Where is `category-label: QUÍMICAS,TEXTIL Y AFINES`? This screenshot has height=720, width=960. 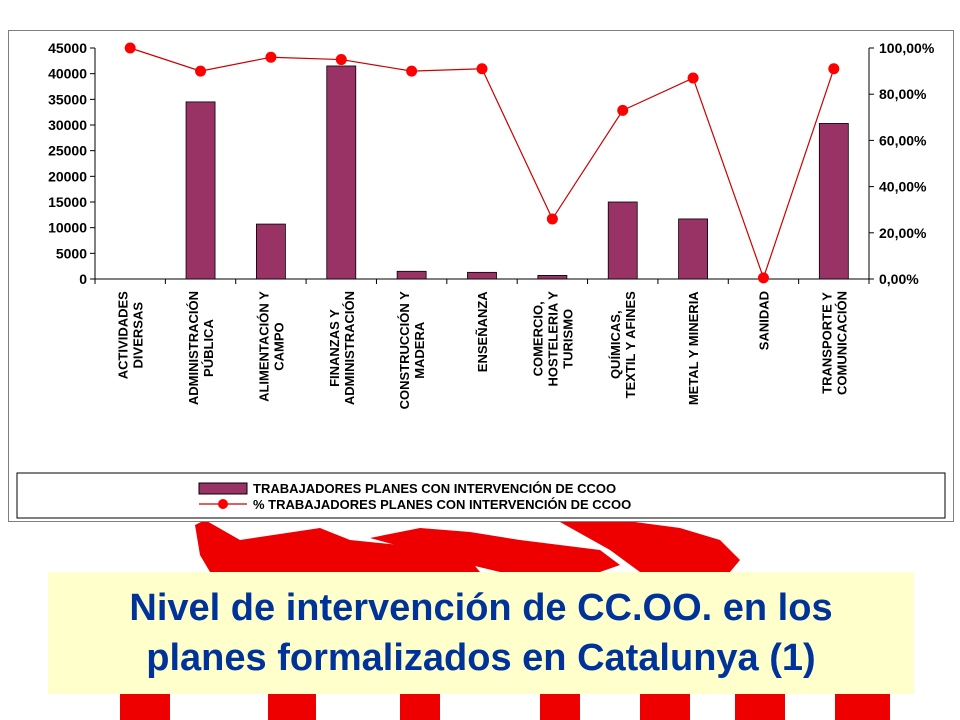 category-label: QUÍMICAS,TEXTIL Y AFINES is located at coordinates (623, 344).